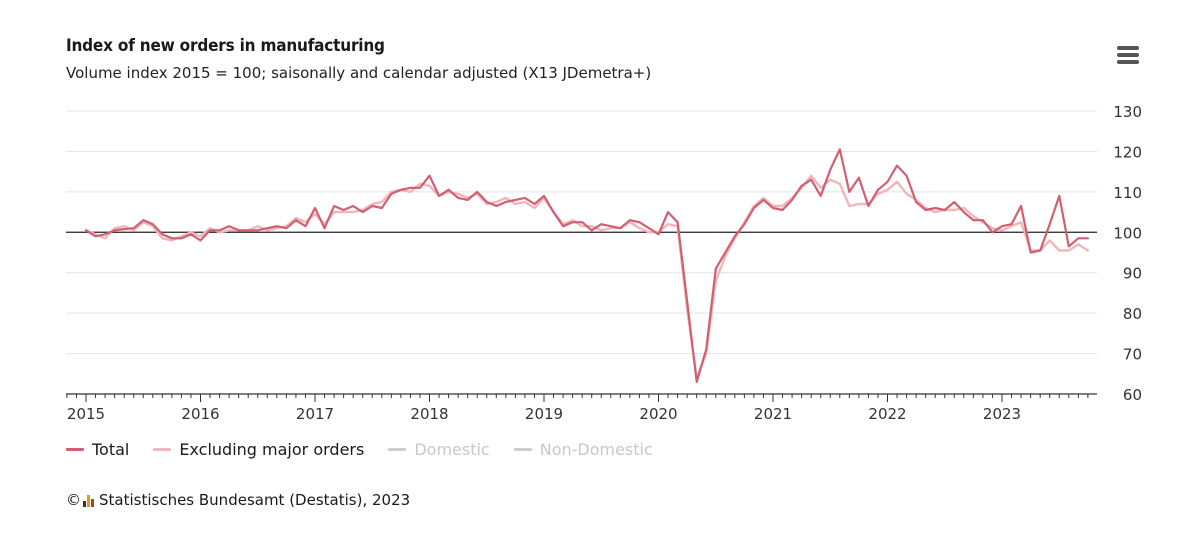 Image resolution: width=1200 pixels, height=549 pixels. What do you see at coordinates (1127, 193) in the screenshot?
I see `y-tick-label: 110` at bounding box center [1127, 193].